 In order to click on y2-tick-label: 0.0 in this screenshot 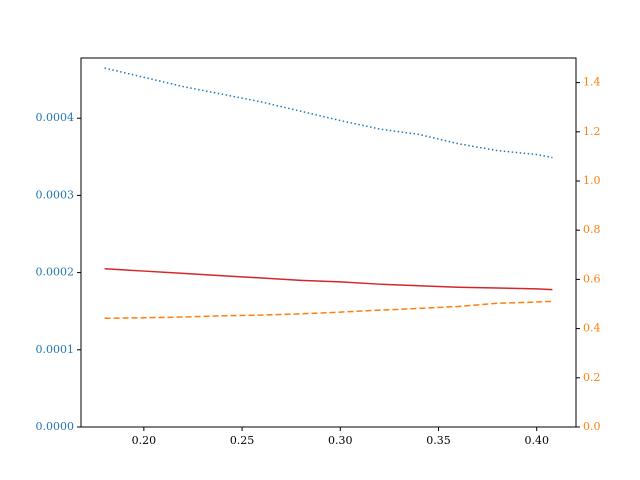, I will do `click(592, 426)`.